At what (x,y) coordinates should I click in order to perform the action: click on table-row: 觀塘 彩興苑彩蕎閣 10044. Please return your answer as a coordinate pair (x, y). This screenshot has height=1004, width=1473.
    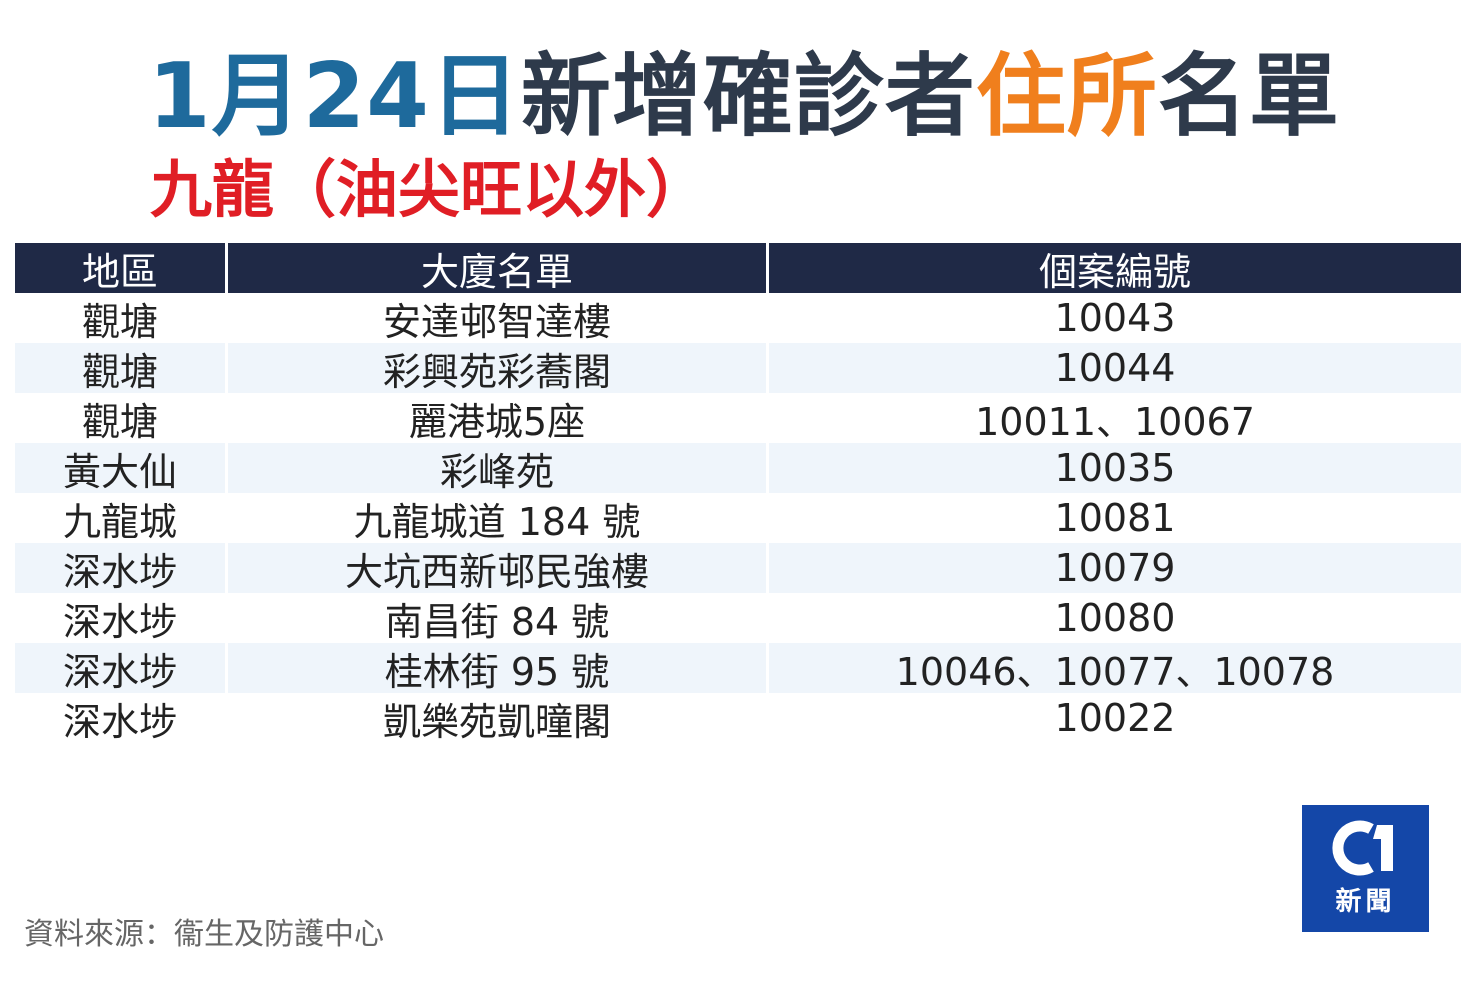
    Looking at the image, I should click on (738, 368).